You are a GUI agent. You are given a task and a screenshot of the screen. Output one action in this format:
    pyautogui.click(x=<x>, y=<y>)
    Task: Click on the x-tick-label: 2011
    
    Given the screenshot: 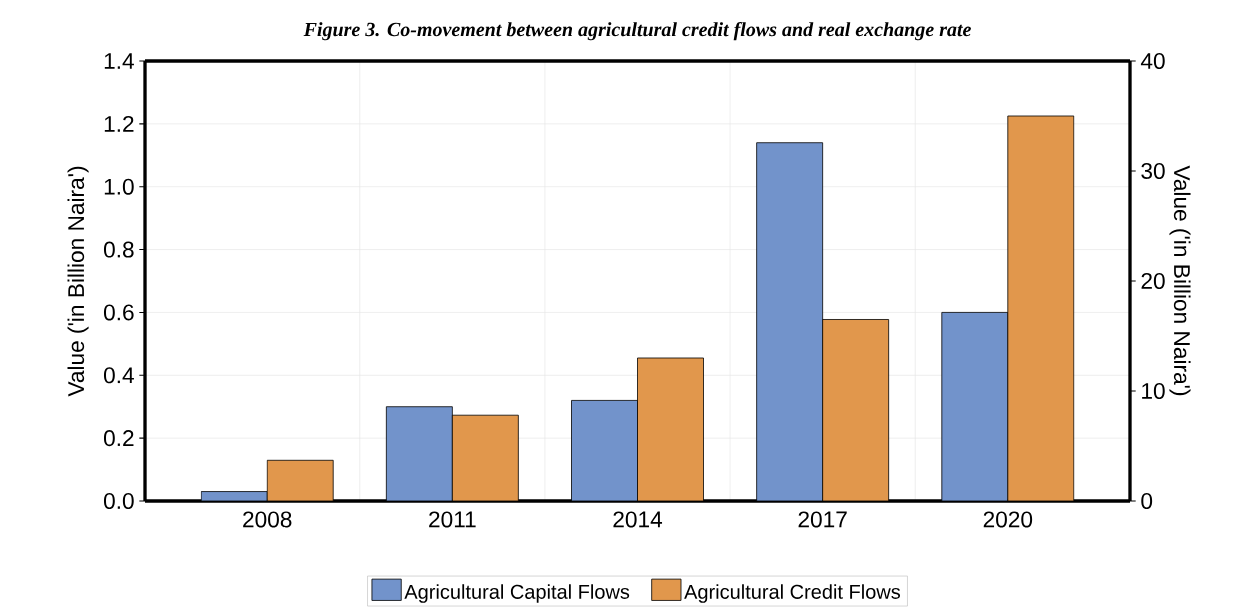 What is the action you would take?
    pyautogui.click(x=452, y=519)
    